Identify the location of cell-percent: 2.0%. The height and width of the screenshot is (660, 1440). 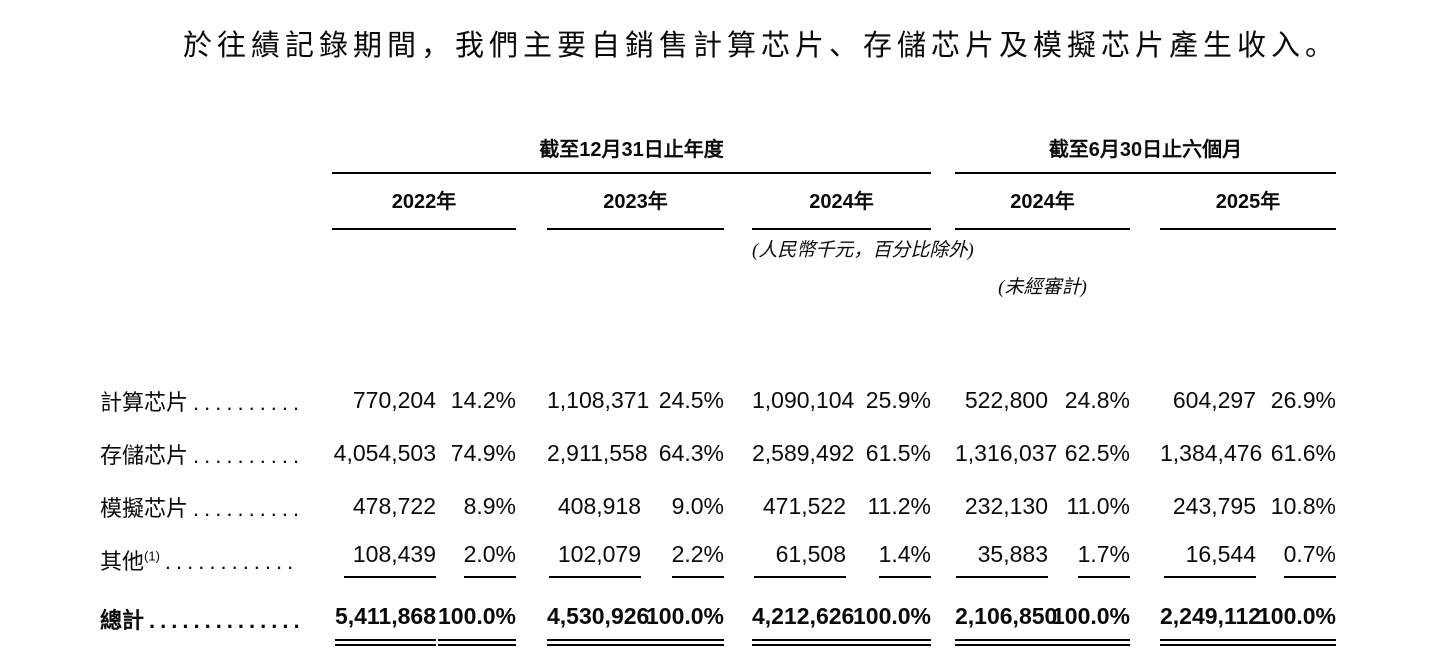
(489, 559).